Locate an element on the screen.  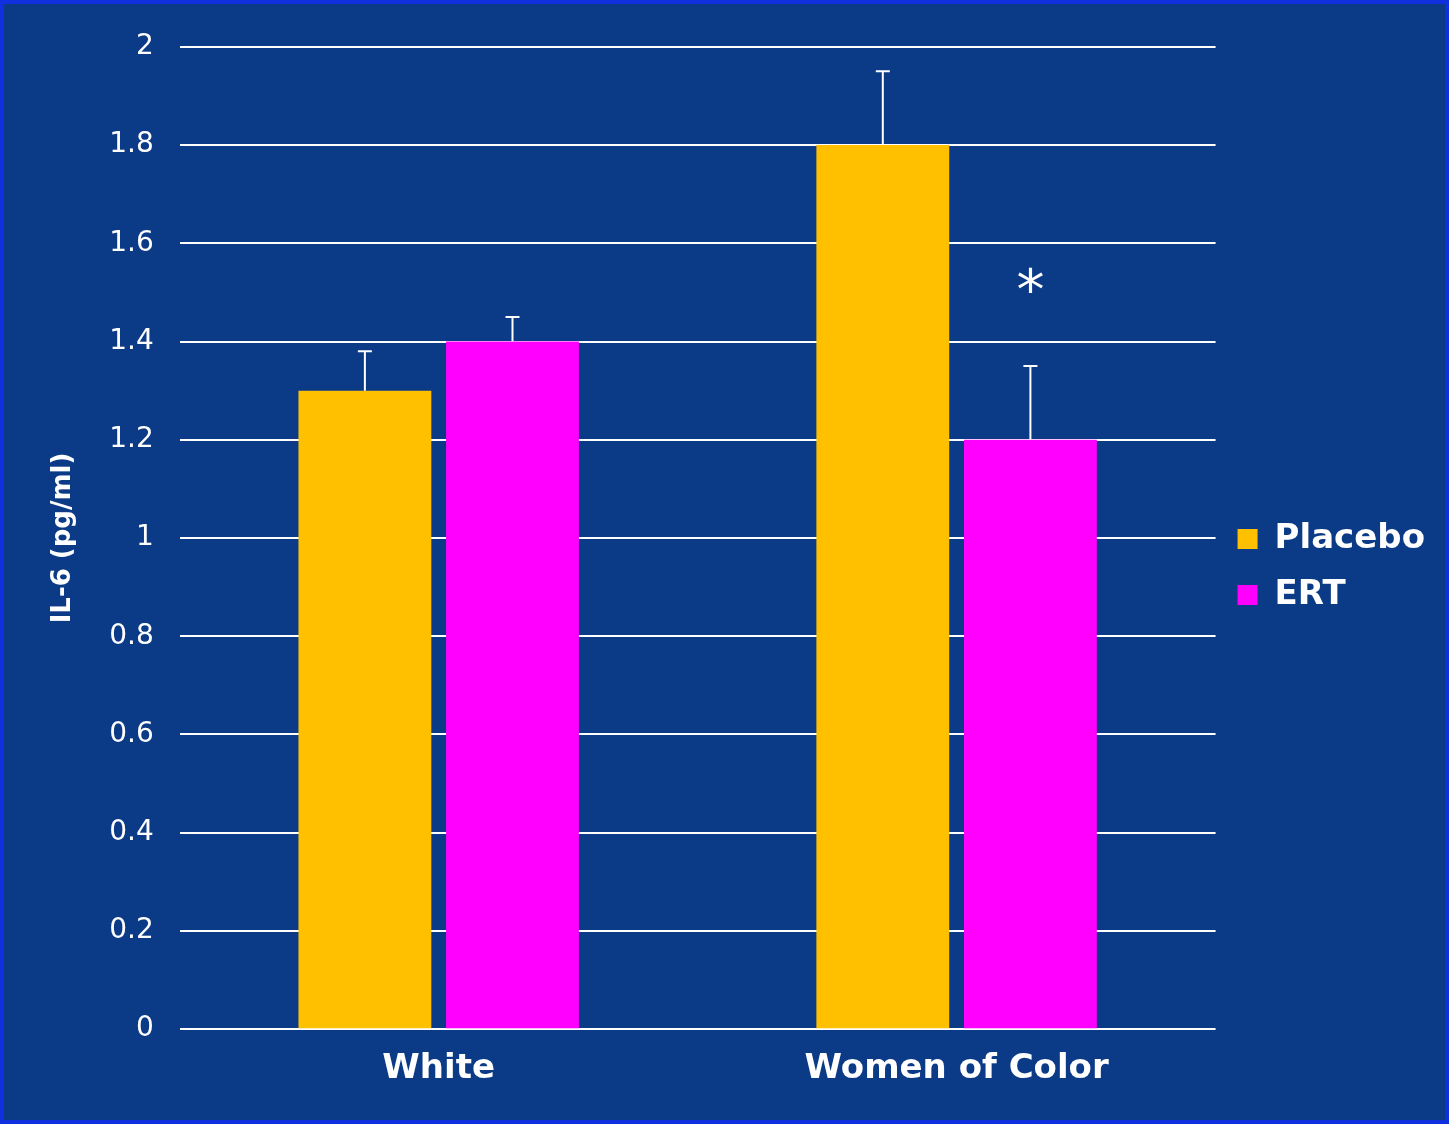
y-tick-label: 1.2 is located at coordinates (131, 438).